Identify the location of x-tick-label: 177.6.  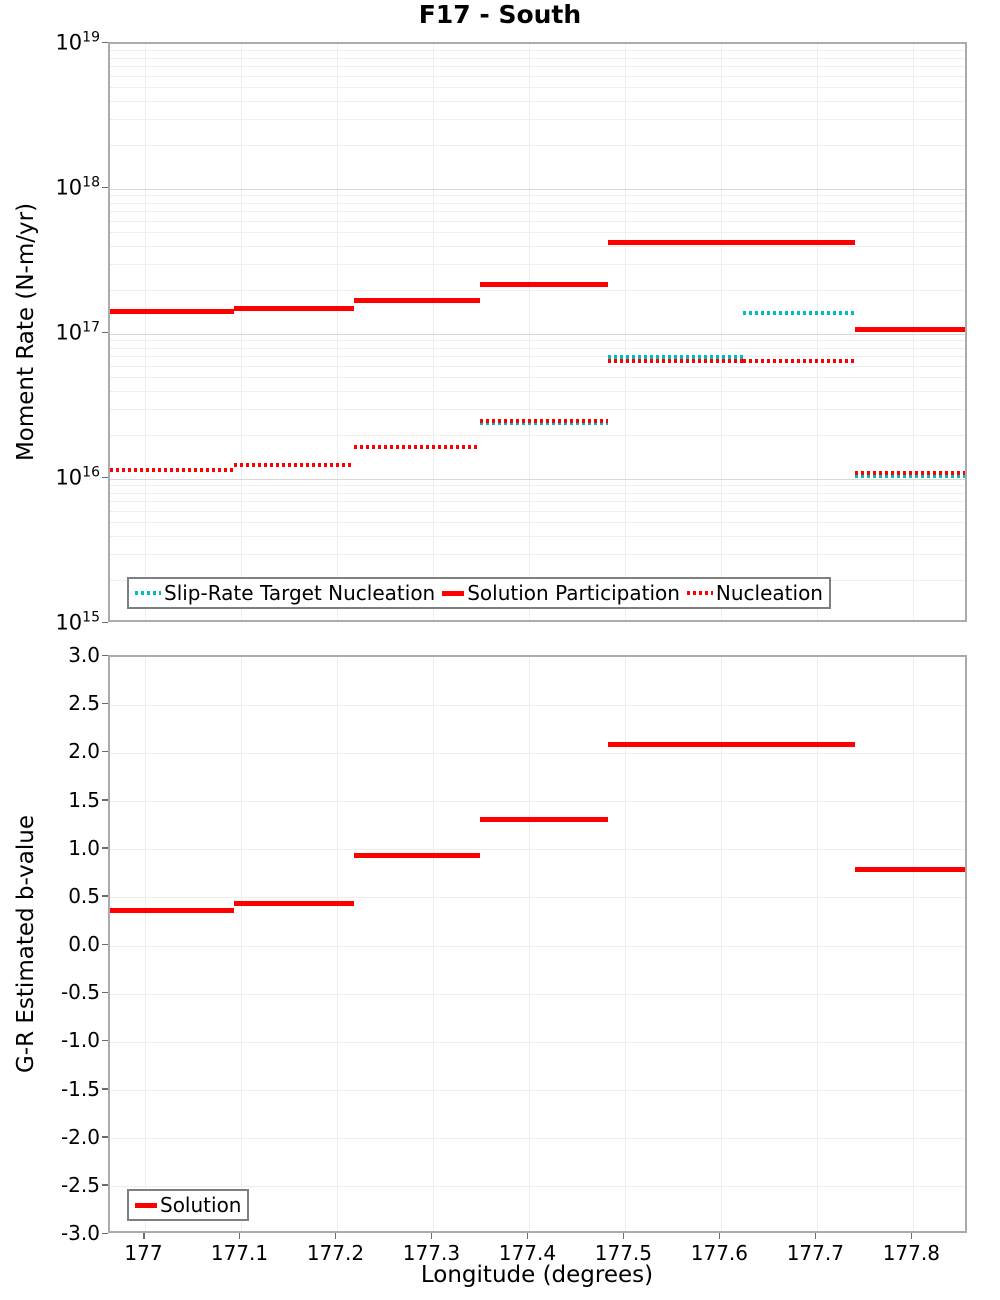
(719, 1253).